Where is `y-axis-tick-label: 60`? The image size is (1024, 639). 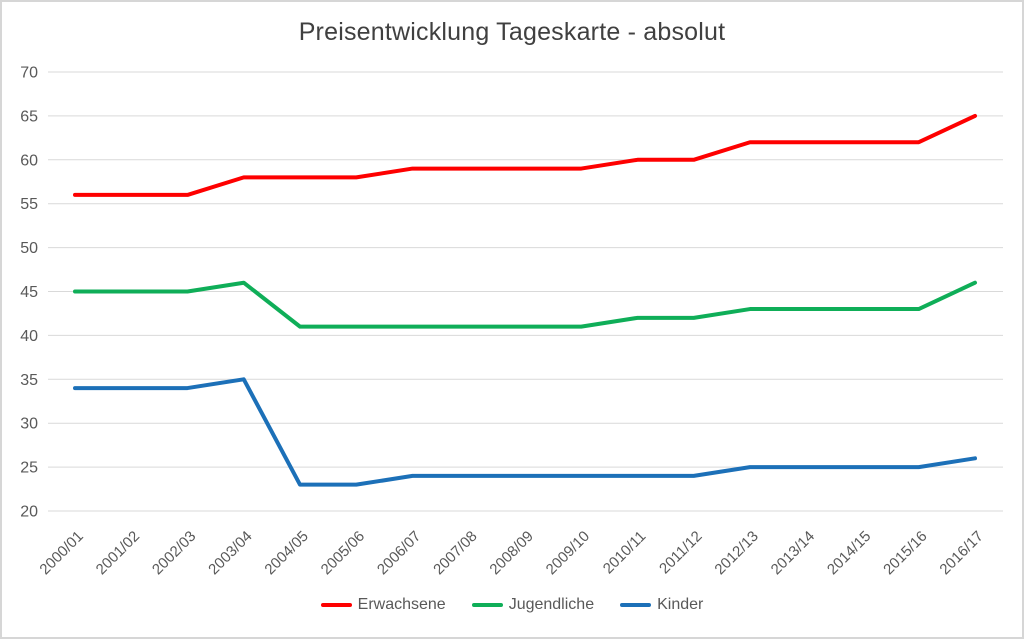 y-axis-tick-label: 60 is located at coordinates (29, 160).